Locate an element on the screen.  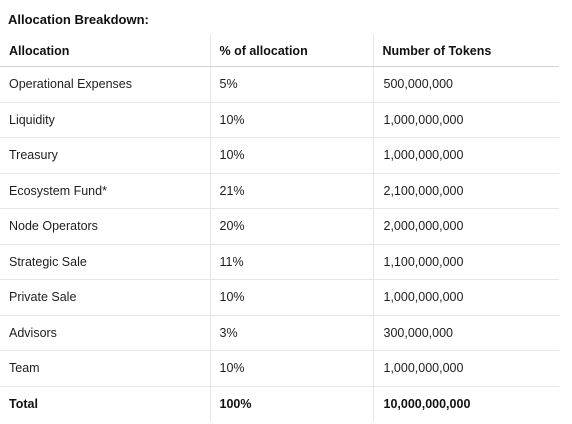
tokens-cell: 300,000,000 is located at coordinates (465, 333).